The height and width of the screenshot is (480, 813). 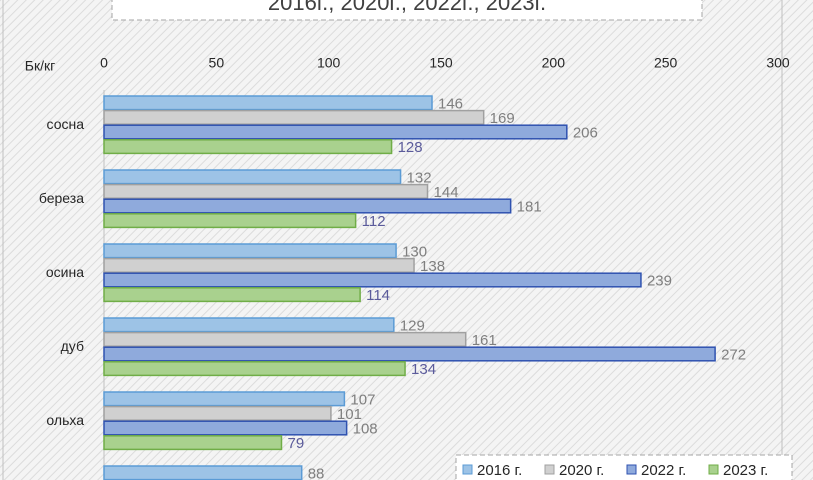 I want to click on legend-label: 2022 г., so click(x=663, y=470).